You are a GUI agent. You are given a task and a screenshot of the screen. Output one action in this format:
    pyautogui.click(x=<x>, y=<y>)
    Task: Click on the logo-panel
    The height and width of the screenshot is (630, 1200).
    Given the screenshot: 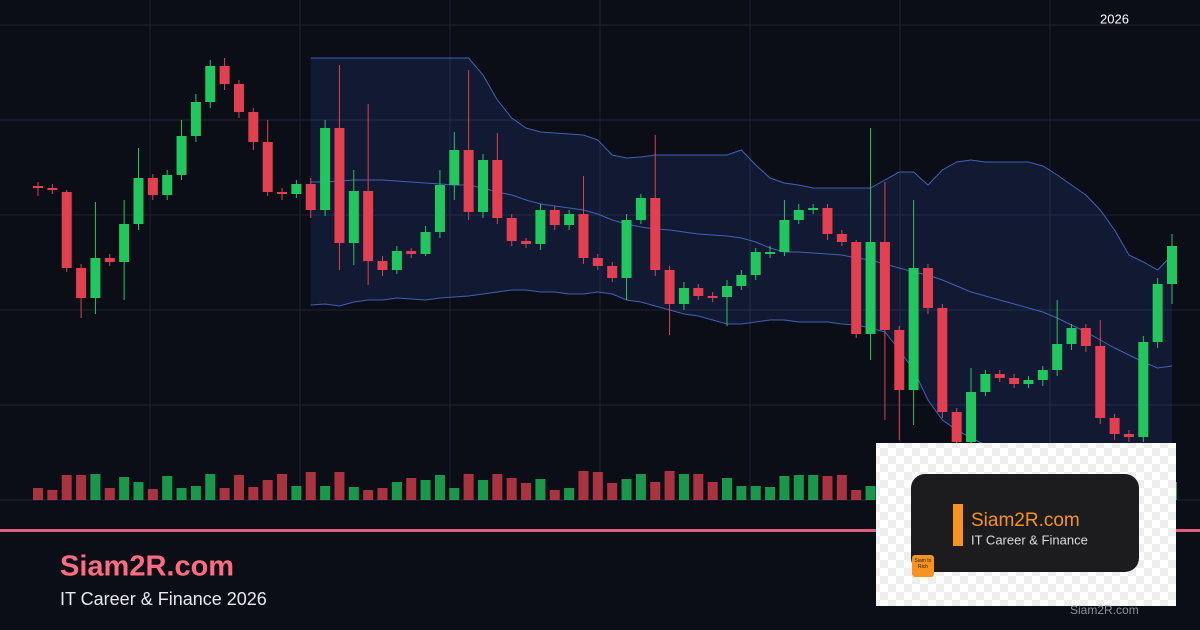 What is the action you would take?
    pyautogui.click(x=1025, y=523)
    